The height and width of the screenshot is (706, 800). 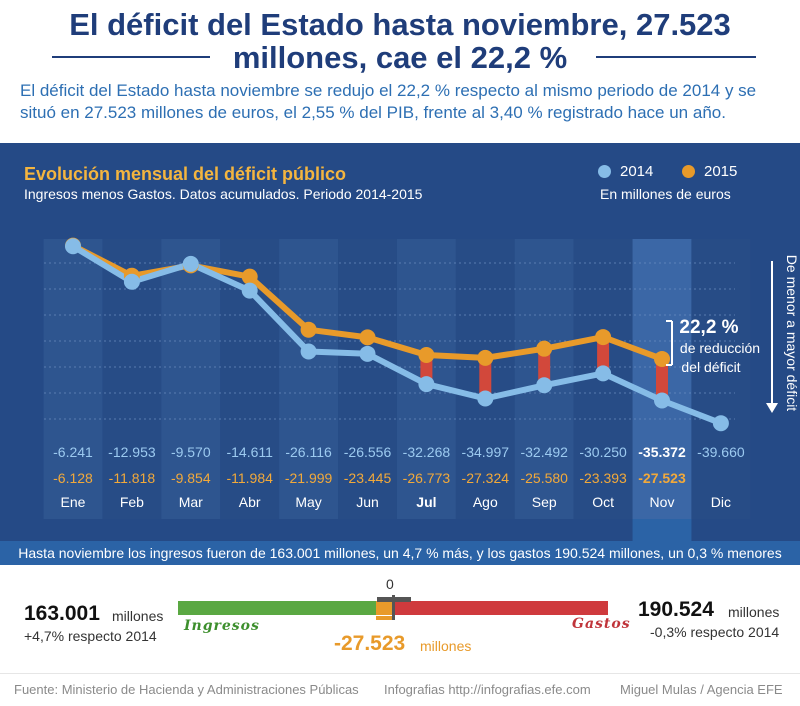 I want to click on legend-2015-label: 2015, so click(x=721, y=171).